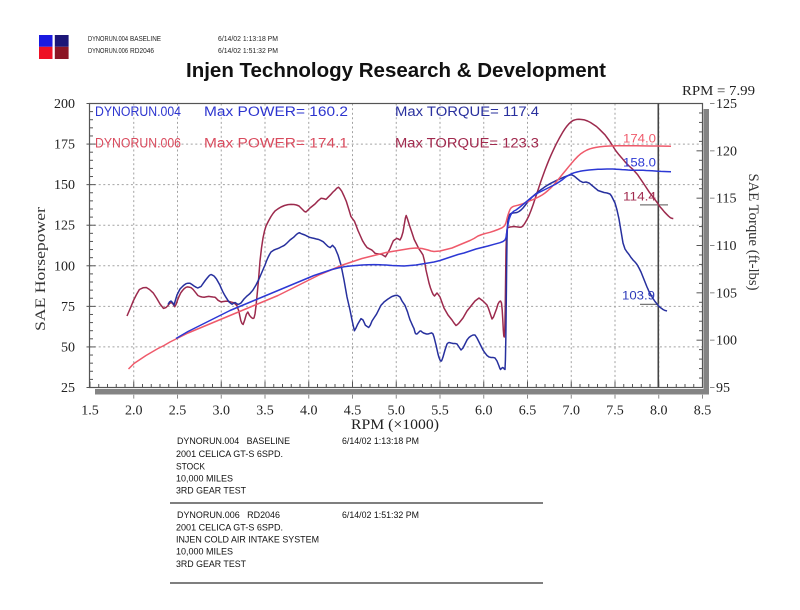  I want to click on svg-text: 114.4, so click(640, 198).